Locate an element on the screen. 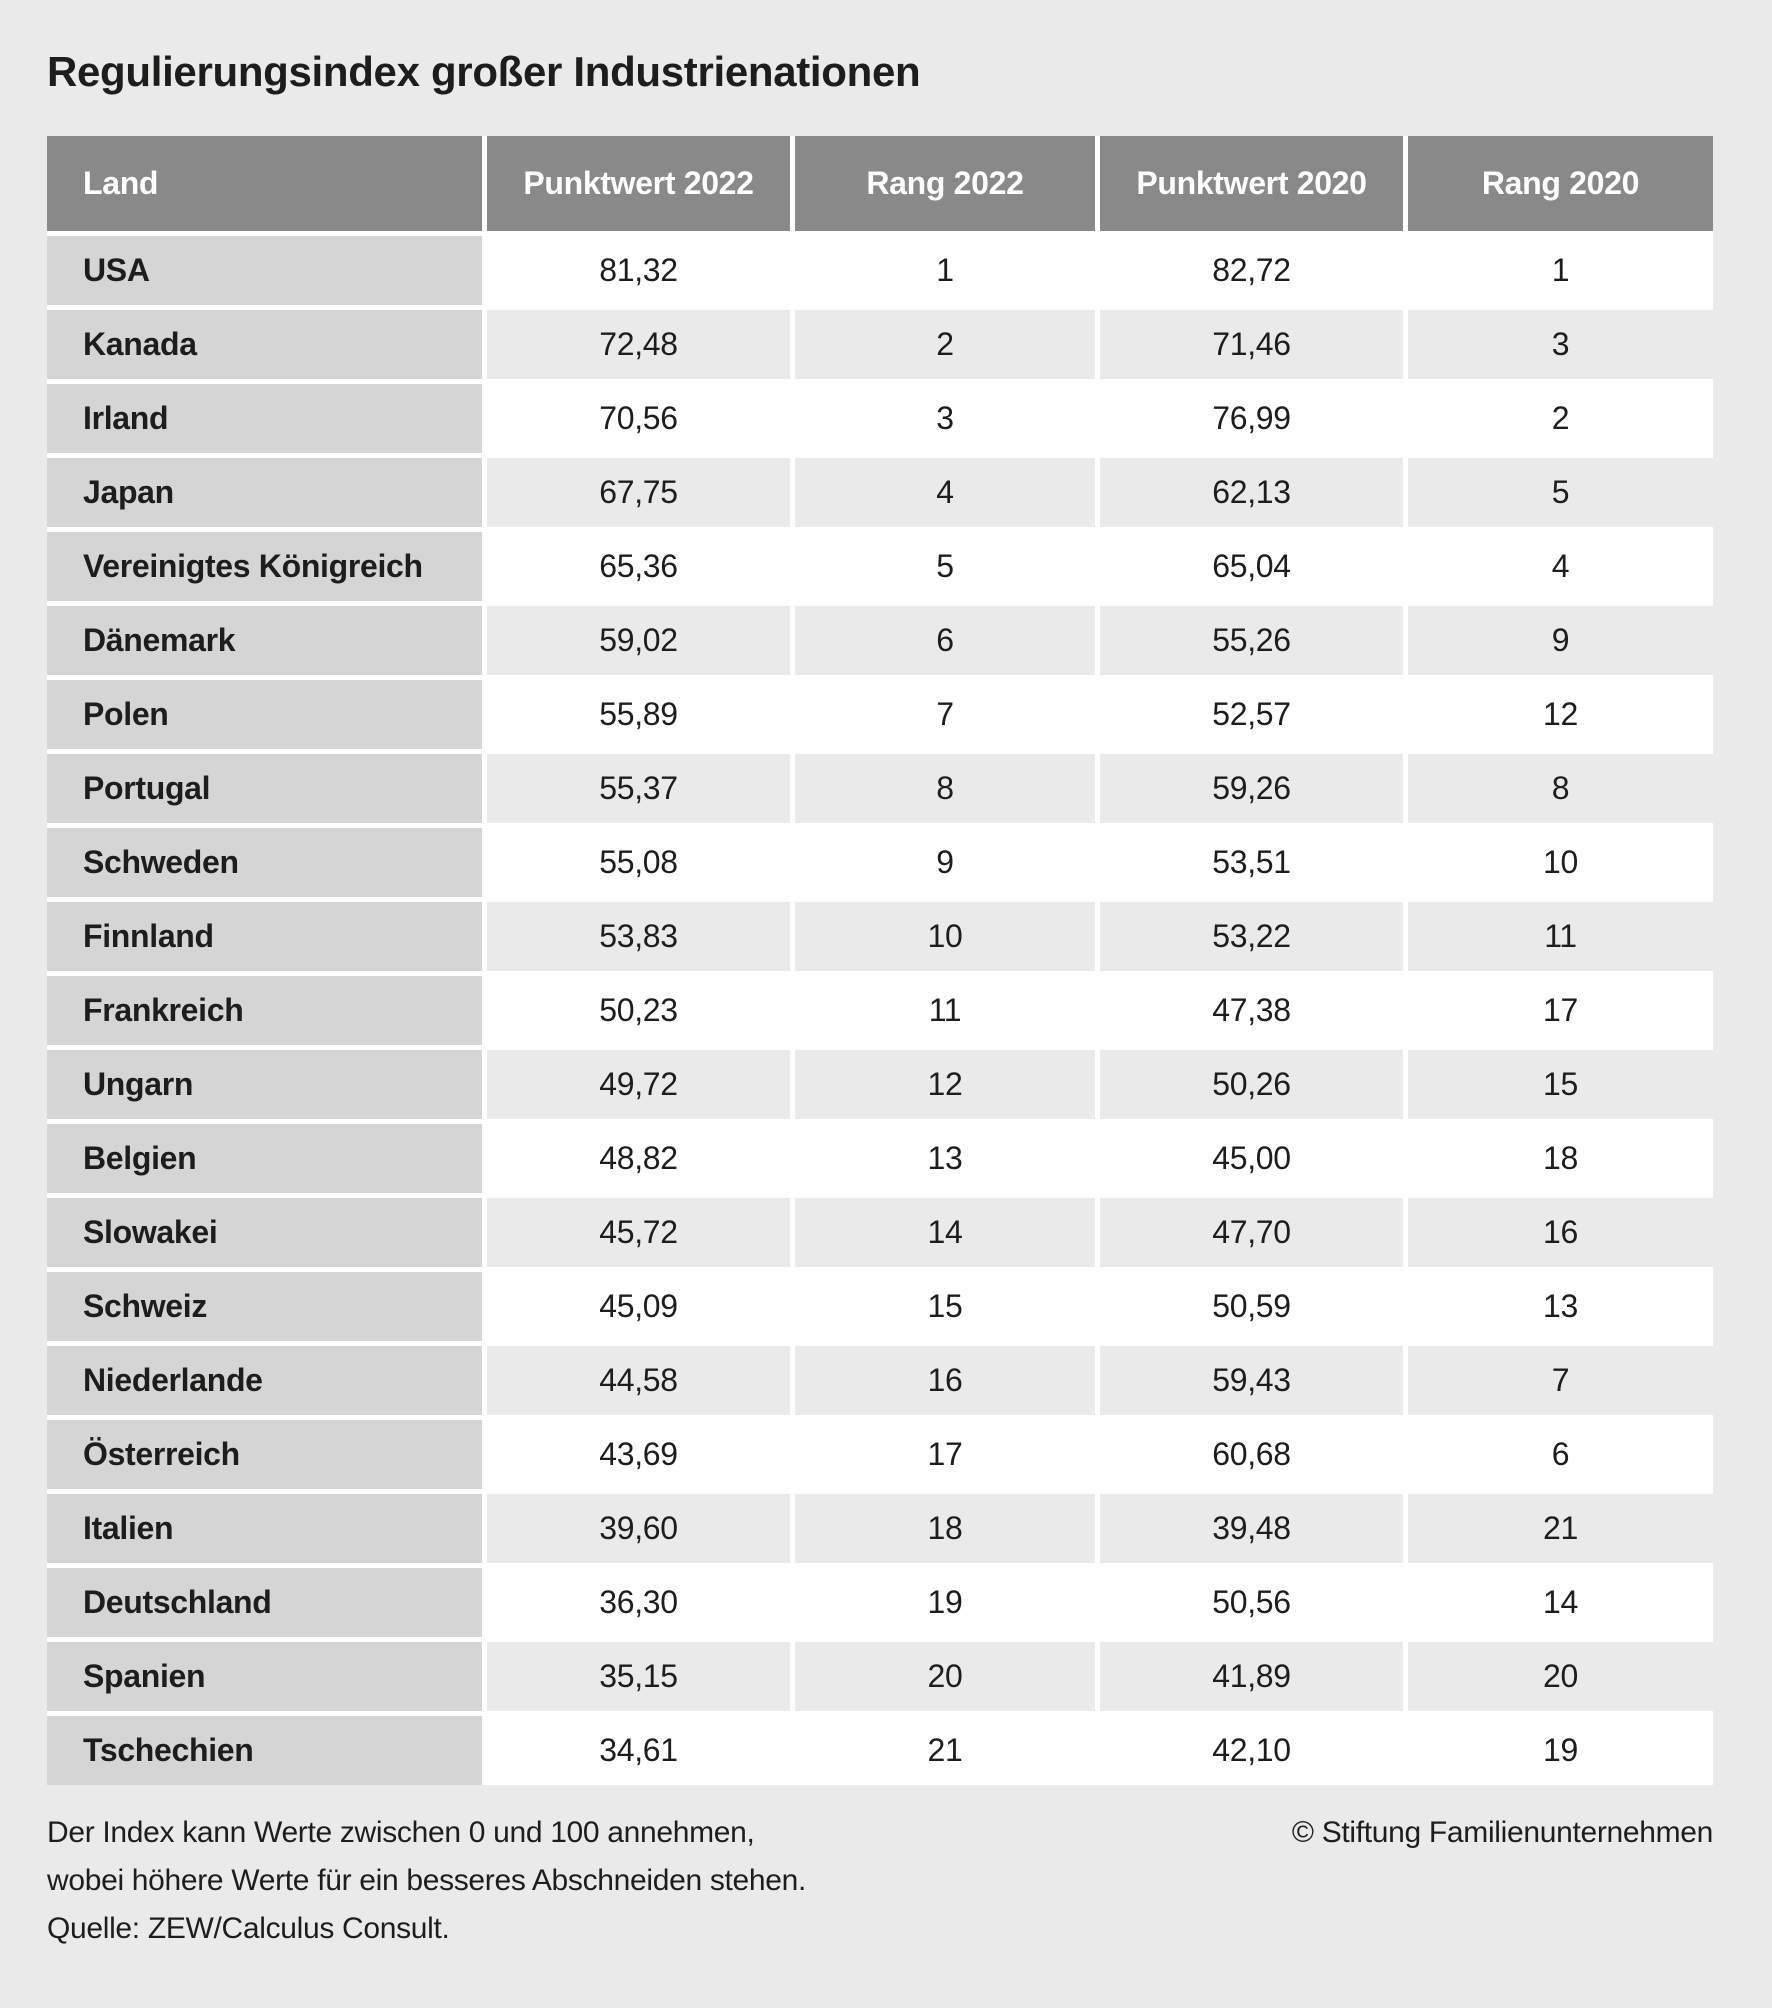 The width and height of the screenshot is (1772, 2008). table-row: Finnland 53,83 10 53,22 11 is located at coordinates (880, 939).